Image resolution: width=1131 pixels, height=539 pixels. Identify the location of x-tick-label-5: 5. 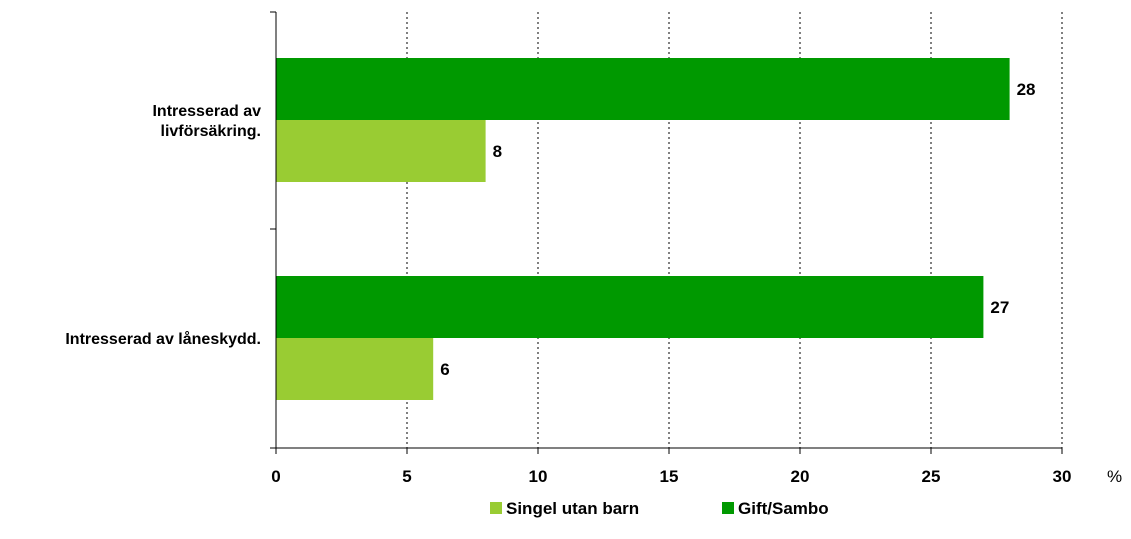
(406, 476).